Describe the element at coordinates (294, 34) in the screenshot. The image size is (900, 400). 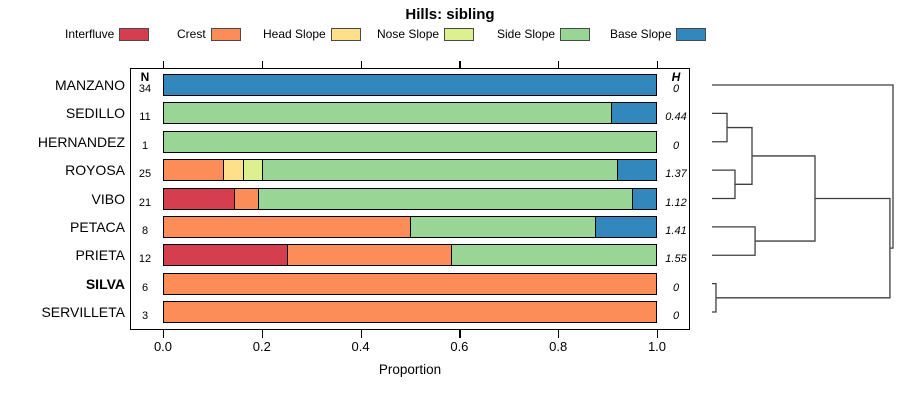
I see `legend-label: Head Slope` at that location.